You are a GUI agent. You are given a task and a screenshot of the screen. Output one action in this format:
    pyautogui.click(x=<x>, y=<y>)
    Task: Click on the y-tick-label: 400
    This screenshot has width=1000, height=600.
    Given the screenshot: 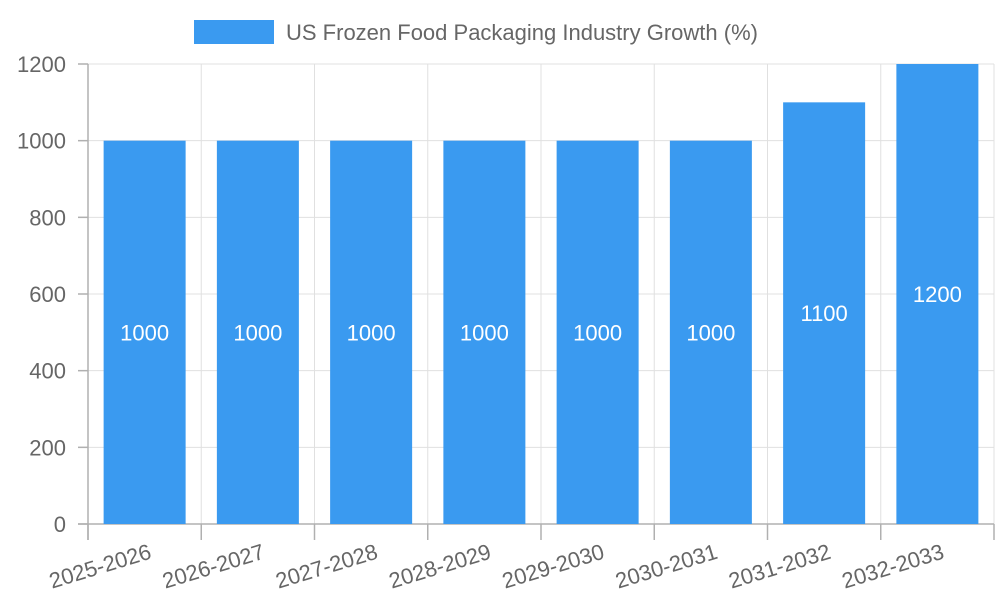 What is the action you would take?
    pyautogui.click(x=47, y=371)
    